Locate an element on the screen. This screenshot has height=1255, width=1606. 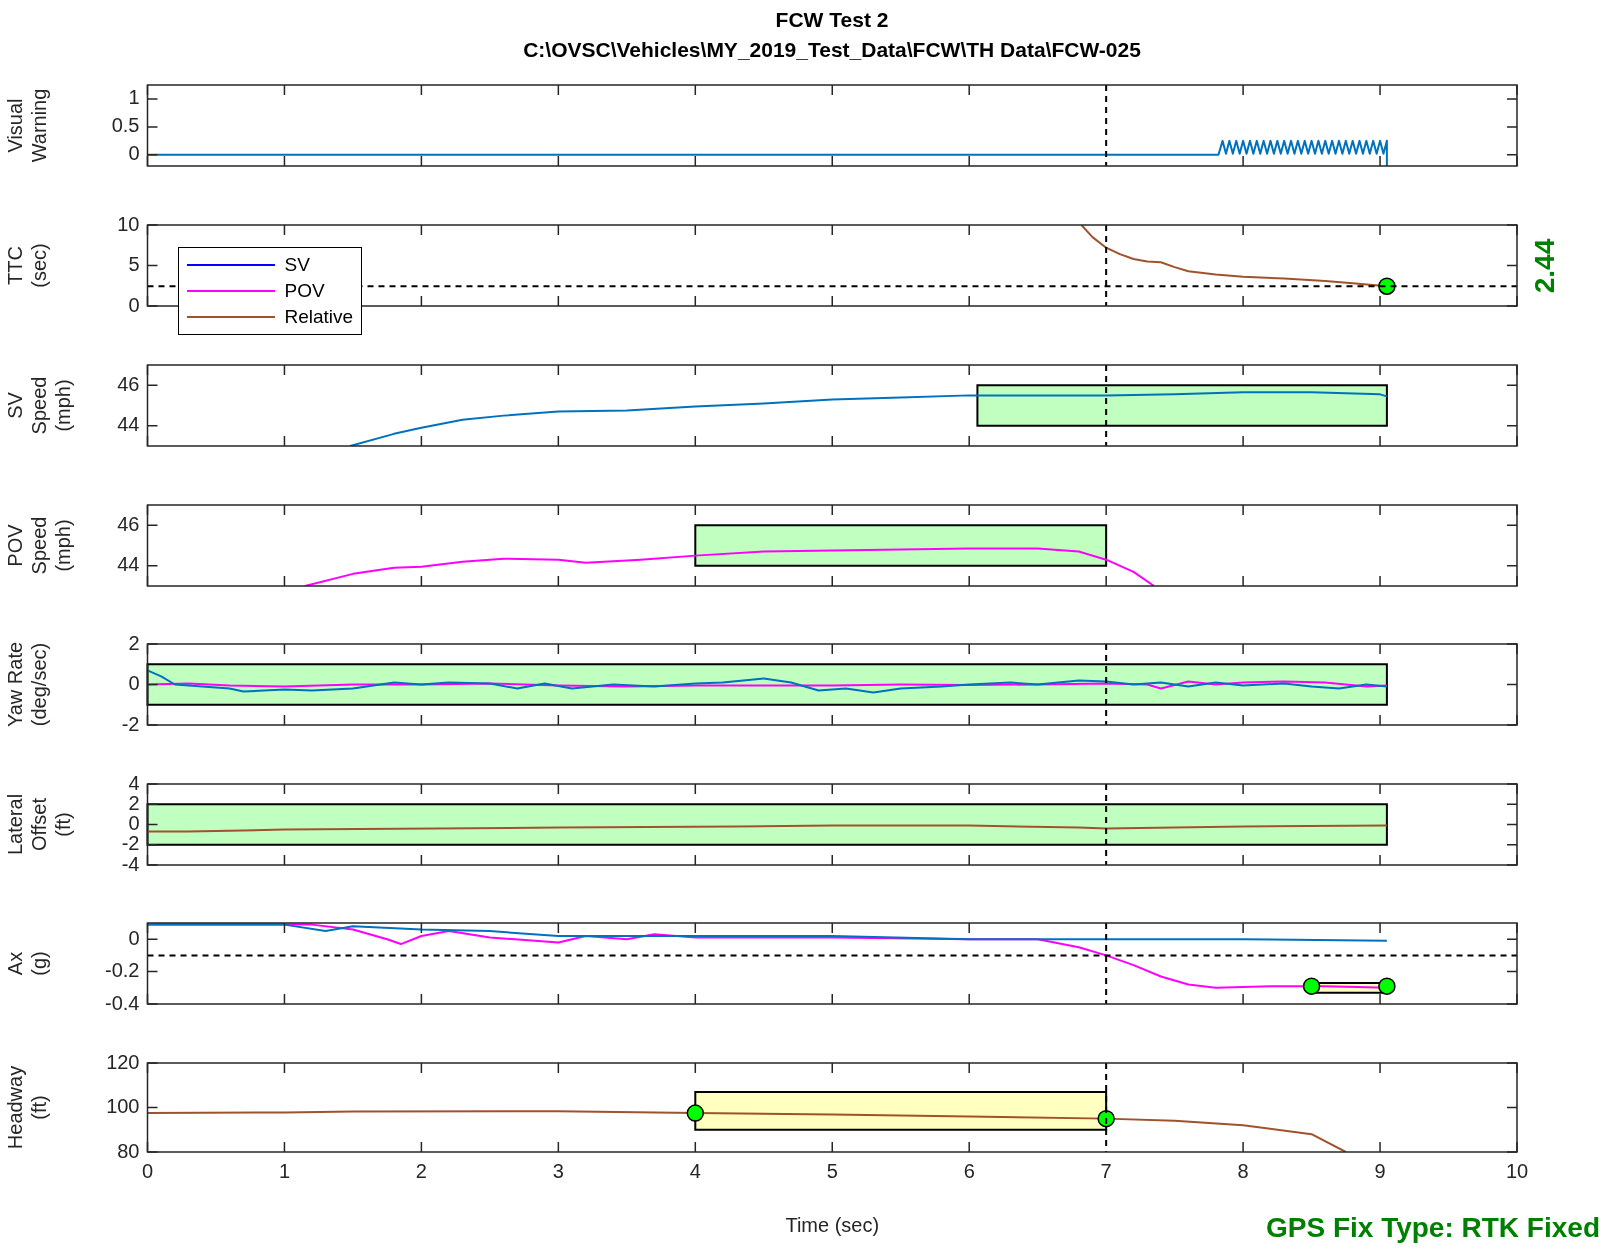
legend-label: POV is located at coordinates (304, 291).